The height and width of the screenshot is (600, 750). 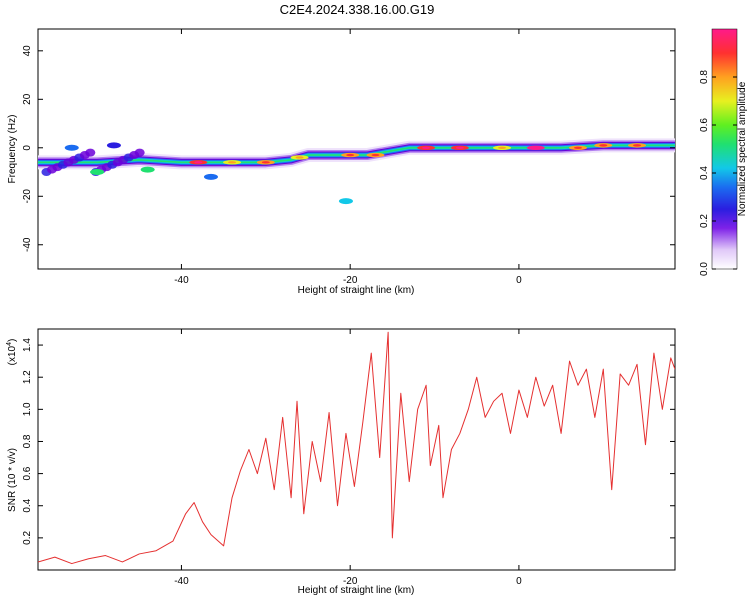 What do you see at coordinates (27, 505) in the screenshot?
I see `snr-y-tick-label: 0.4` at bounding box center [27, 505].